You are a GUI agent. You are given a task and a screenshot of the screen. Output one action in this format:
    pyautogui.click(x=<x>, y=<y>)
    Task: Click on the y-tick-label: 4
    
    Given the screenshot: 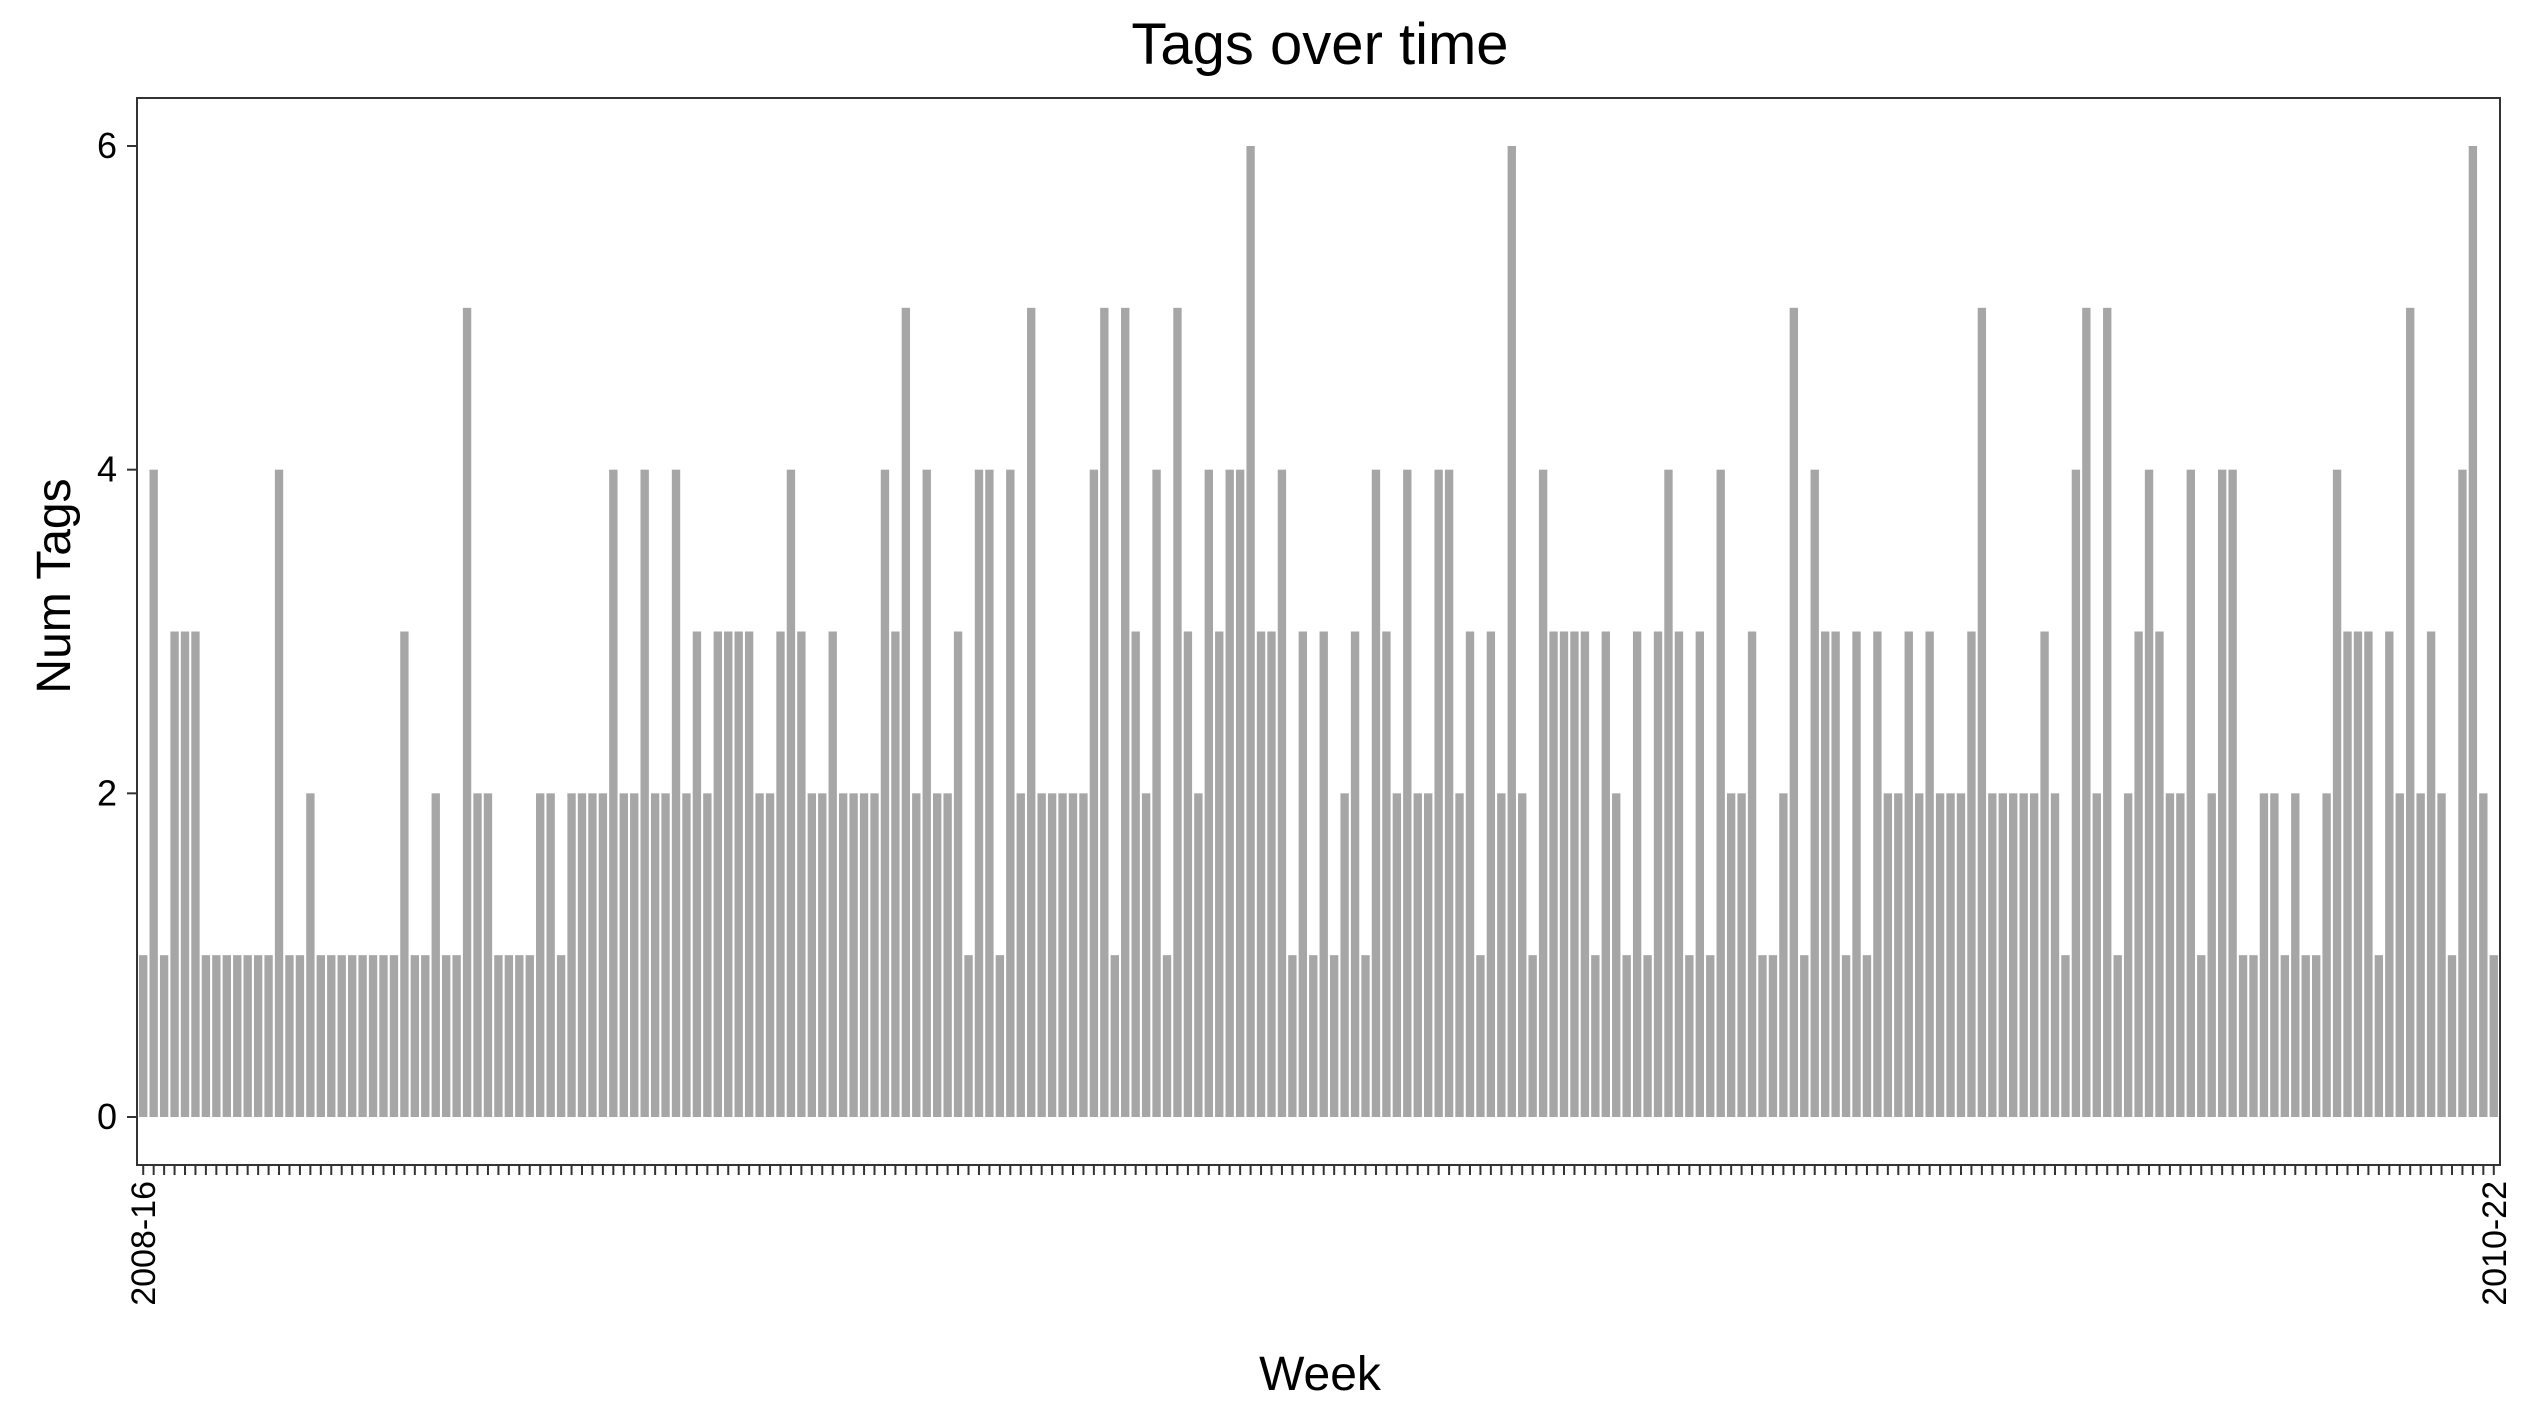 What is the action you would take?
    pyautogui.click(x=107, y=469)
    